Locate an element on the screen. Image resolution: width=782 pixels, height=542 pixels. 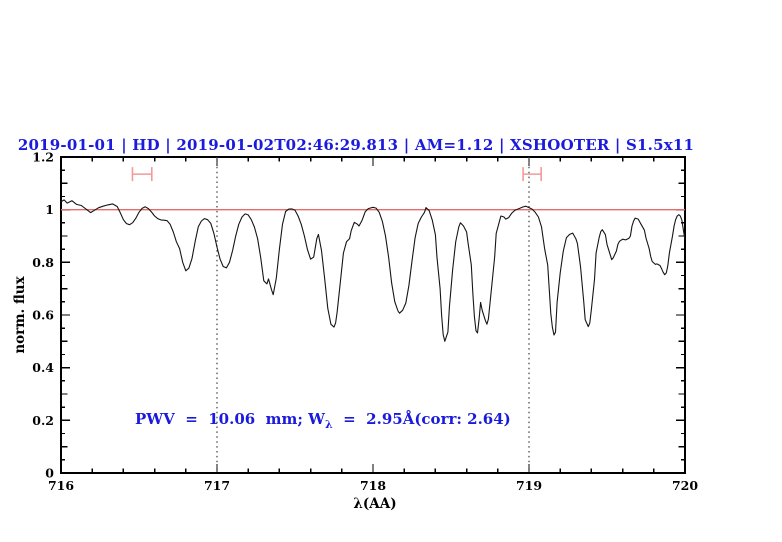
pwv-annotation-suffix: = 2.95Å(corr: 2.64) is located at coordinates (421, 419).